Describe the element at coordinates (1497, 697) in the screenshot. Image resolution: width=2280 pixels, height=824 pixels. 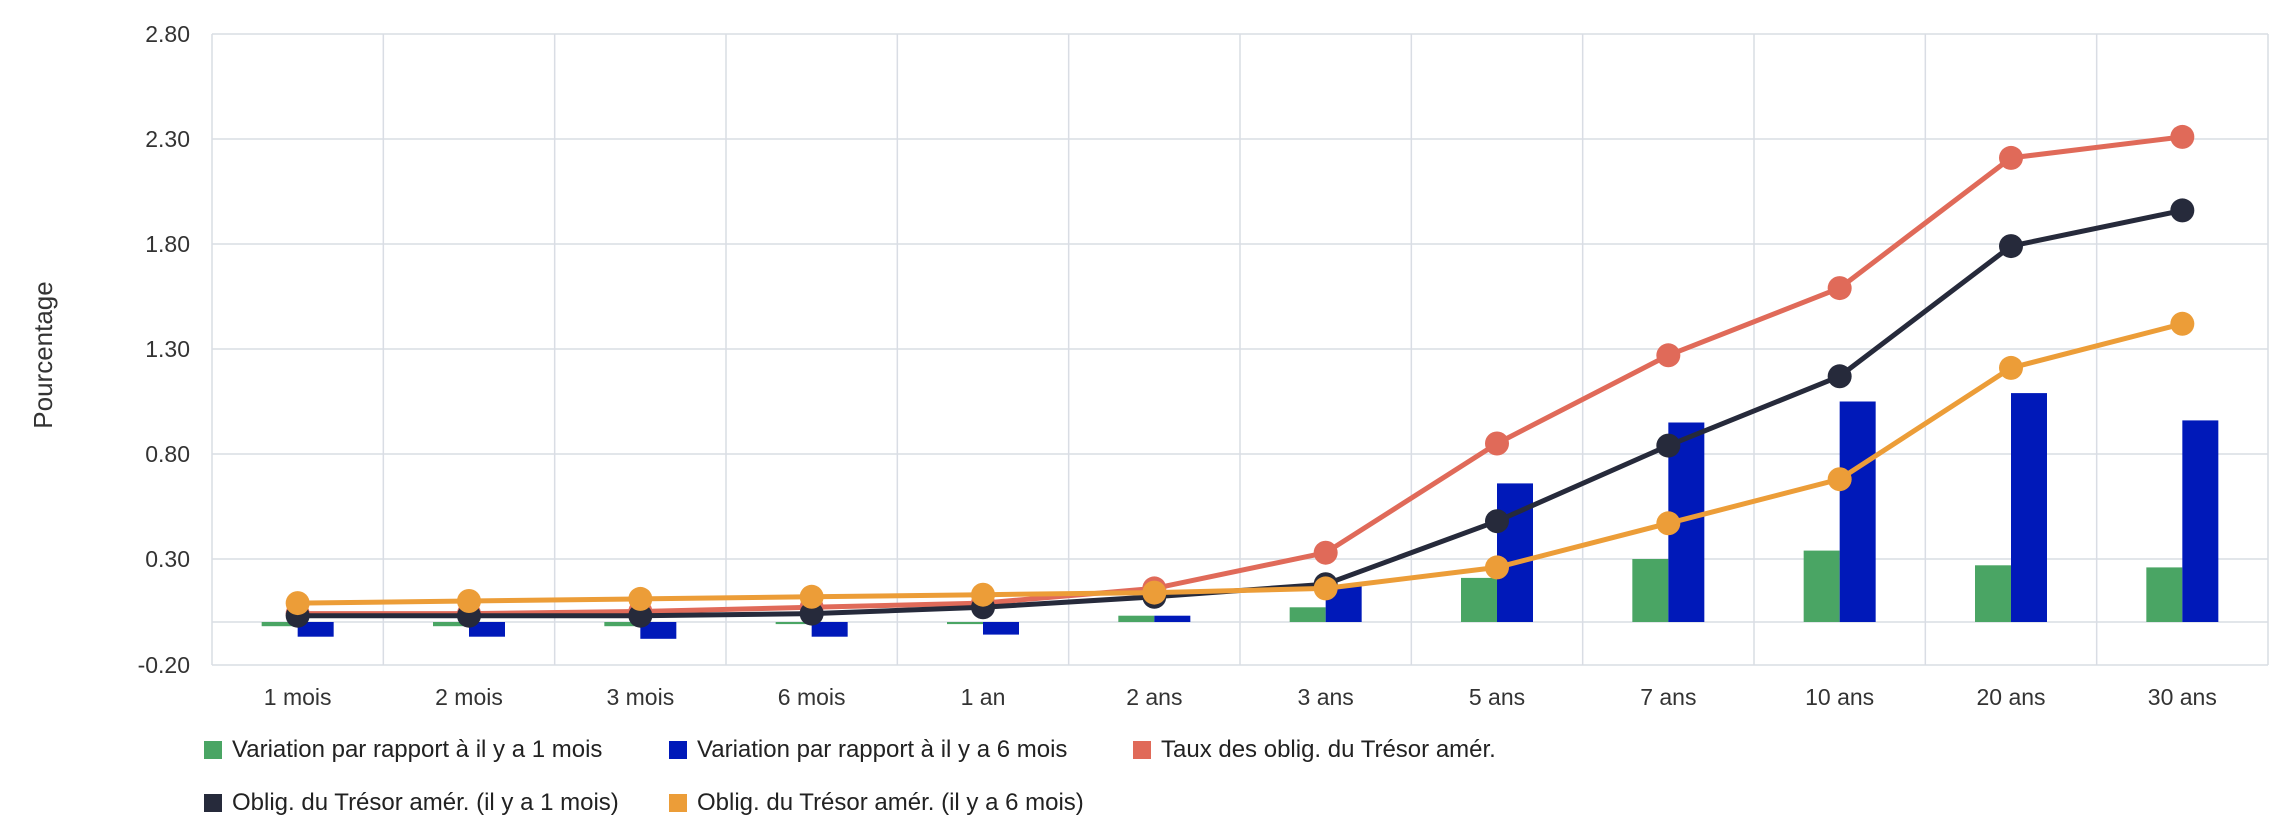
I see `x-tick-label: 5 ans` at that location.